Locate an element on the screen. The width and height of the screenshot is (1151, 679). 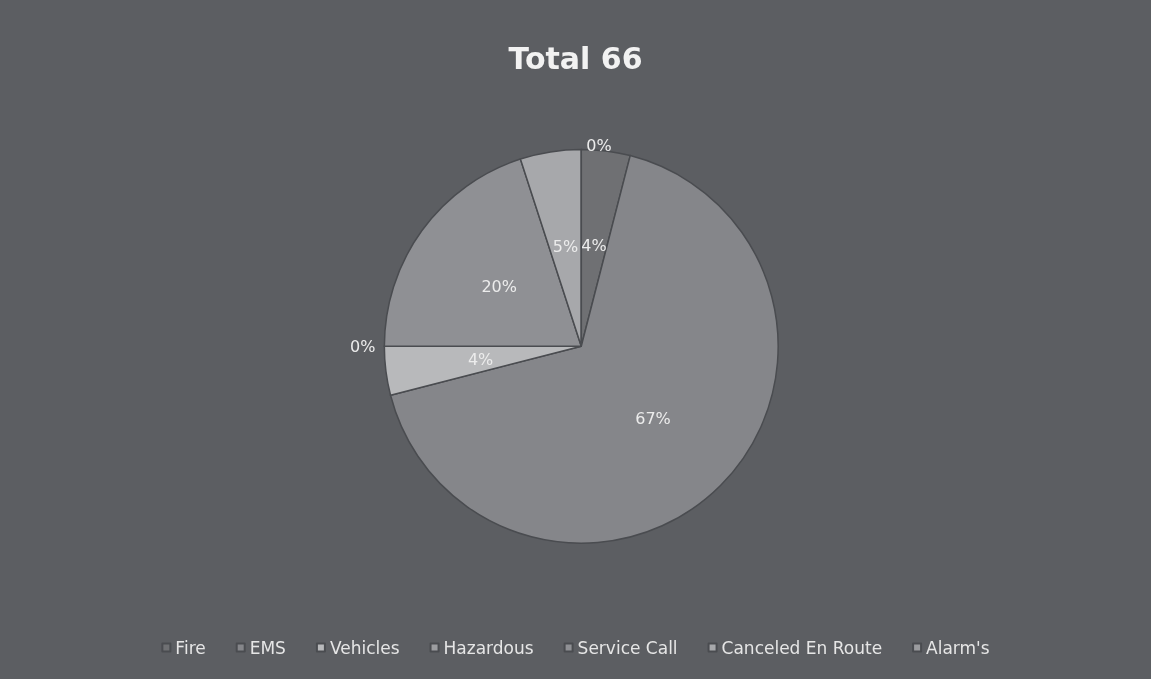
legend-label: Service Call is located at coordinates (627, 647).